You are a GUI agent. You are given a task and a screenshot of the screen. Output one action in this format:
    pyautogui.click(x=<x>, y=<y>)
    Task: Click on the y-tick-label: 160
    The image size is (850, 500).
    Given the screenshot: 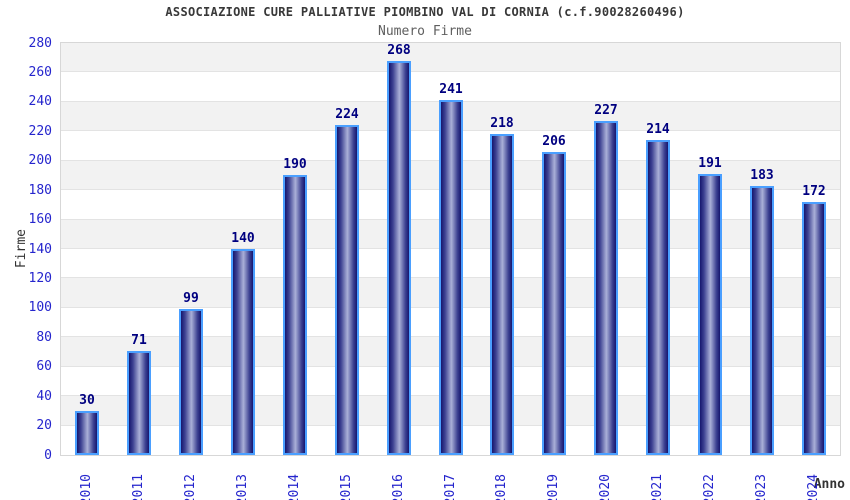 What is the action you would take?
    pyautogui.click(x=40, y=219)
    